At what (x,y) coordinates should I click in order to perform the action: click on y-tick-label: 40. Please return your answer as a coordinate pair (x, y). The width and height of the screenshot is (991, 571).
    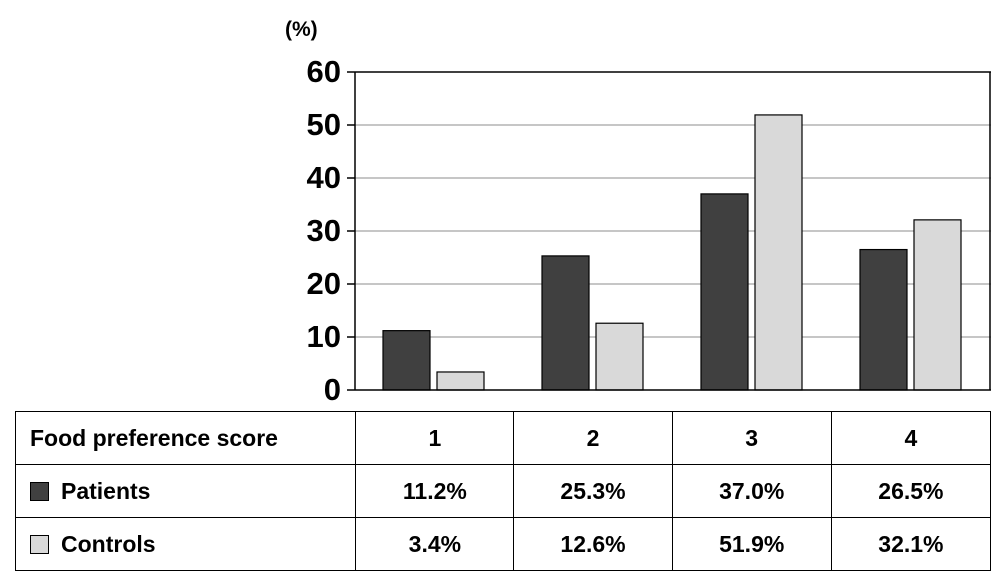
    Looking at the image, I should click on (324, 177).